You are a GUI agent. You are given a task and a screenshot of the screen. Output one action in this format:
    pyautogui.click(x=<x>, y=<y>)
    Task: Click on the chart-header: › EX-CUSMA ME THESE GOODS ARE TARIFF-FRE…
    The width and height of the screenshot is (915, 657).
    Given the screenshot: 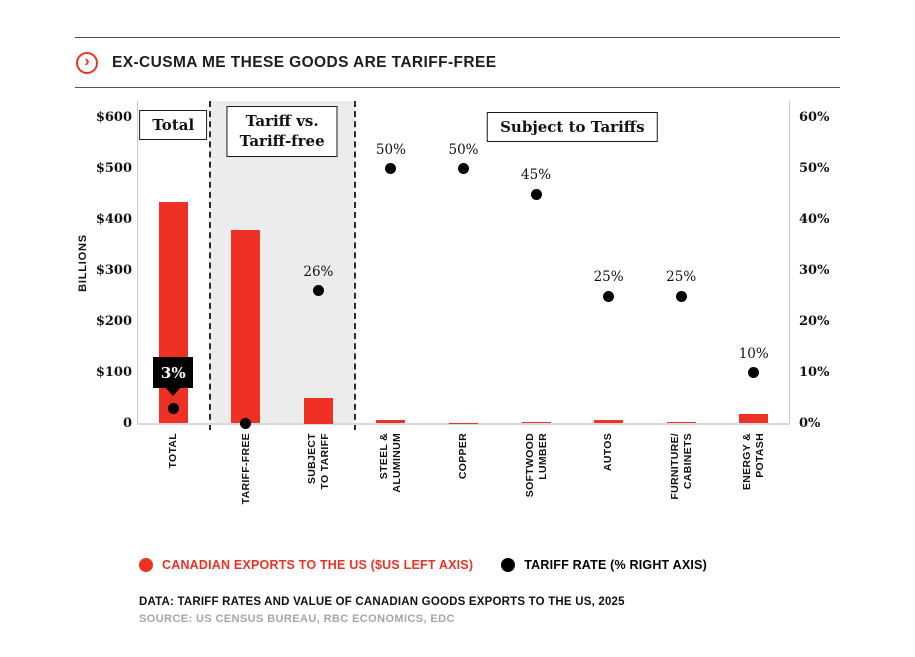 What is the action you would take?
    pyautogui.click(x=457, y=62)
    